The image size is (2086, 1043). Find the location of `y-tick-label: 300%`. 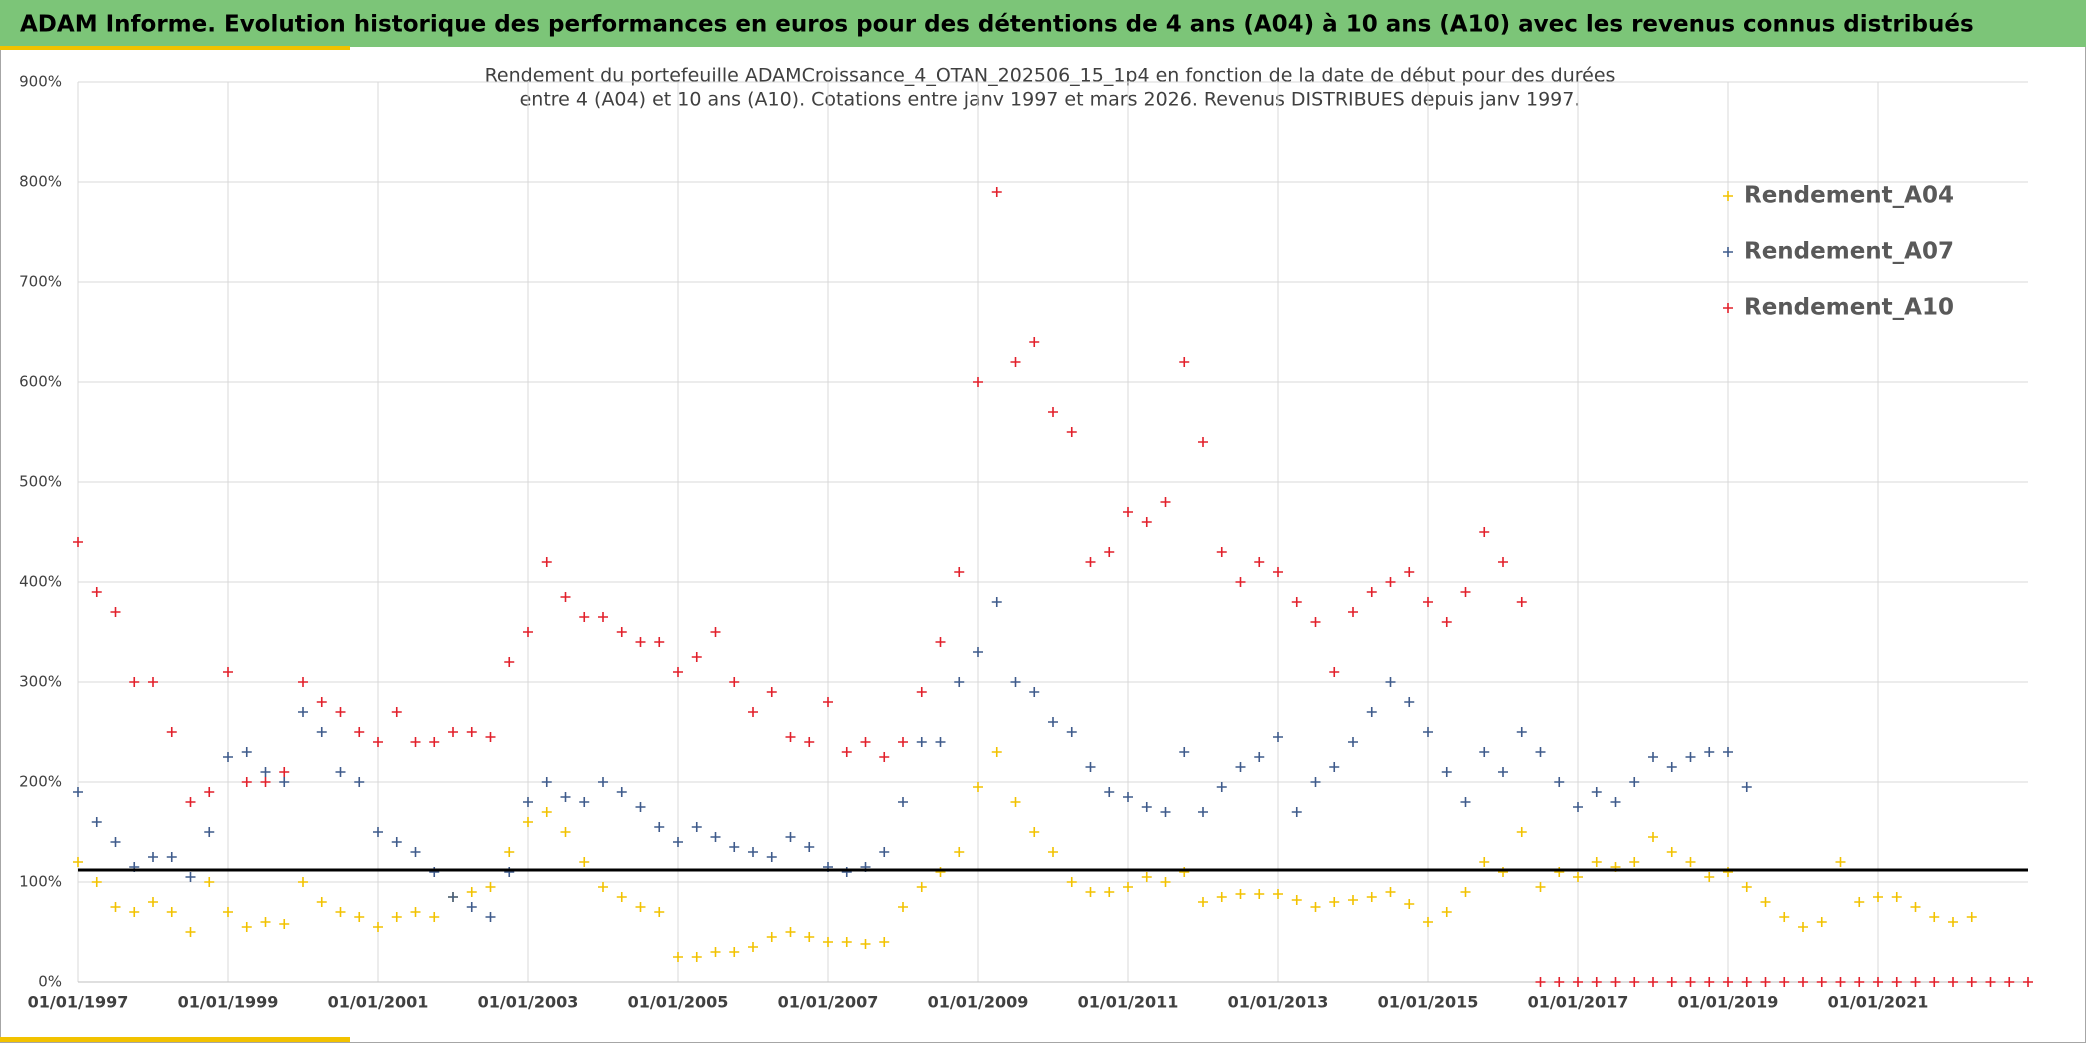

y-tick-label: 300% is located at coordinates (40, 682).